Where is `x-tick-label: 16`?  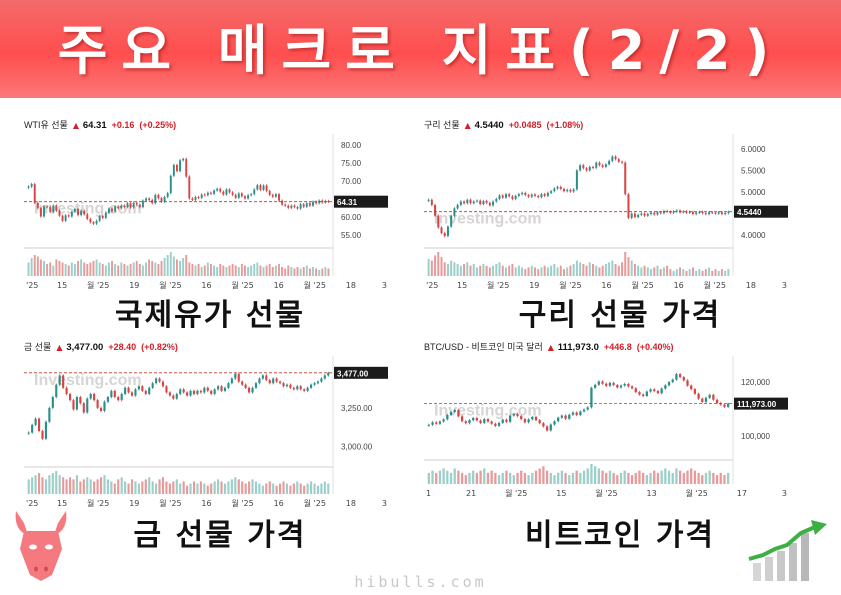 x-tick-label: 16 is located at coordinates (606, 285).